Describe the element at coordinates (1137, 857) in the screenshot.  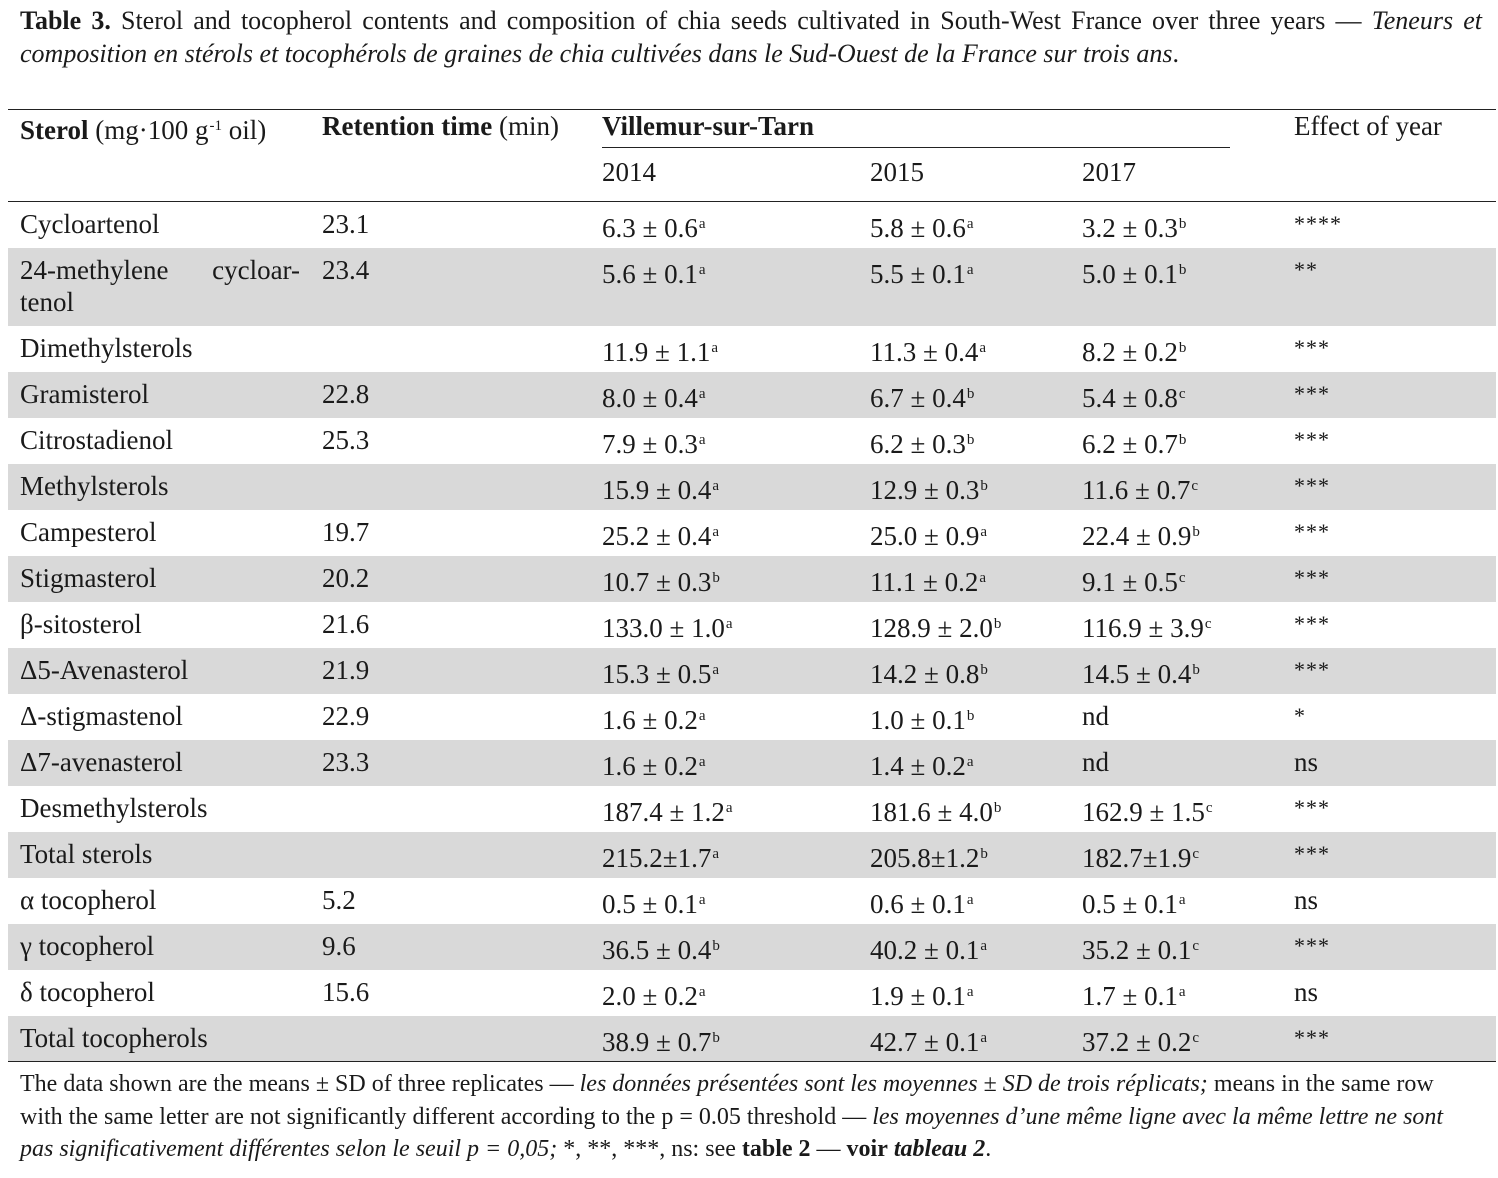
I see `cell-mean-sd: 182.7±1.9` at that location.